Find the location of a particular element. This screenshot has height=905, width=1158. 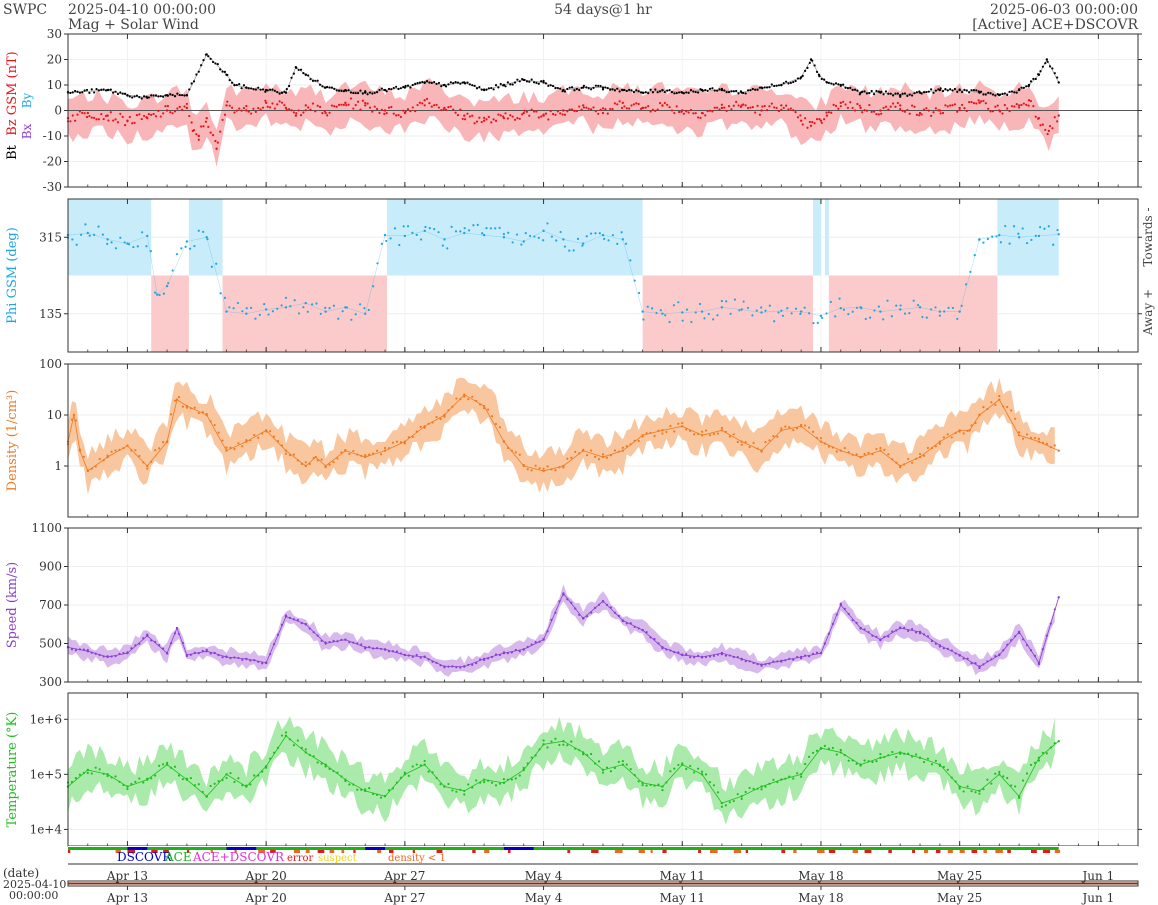

date-axis-label: (date) is located at coordinates (21, 873).